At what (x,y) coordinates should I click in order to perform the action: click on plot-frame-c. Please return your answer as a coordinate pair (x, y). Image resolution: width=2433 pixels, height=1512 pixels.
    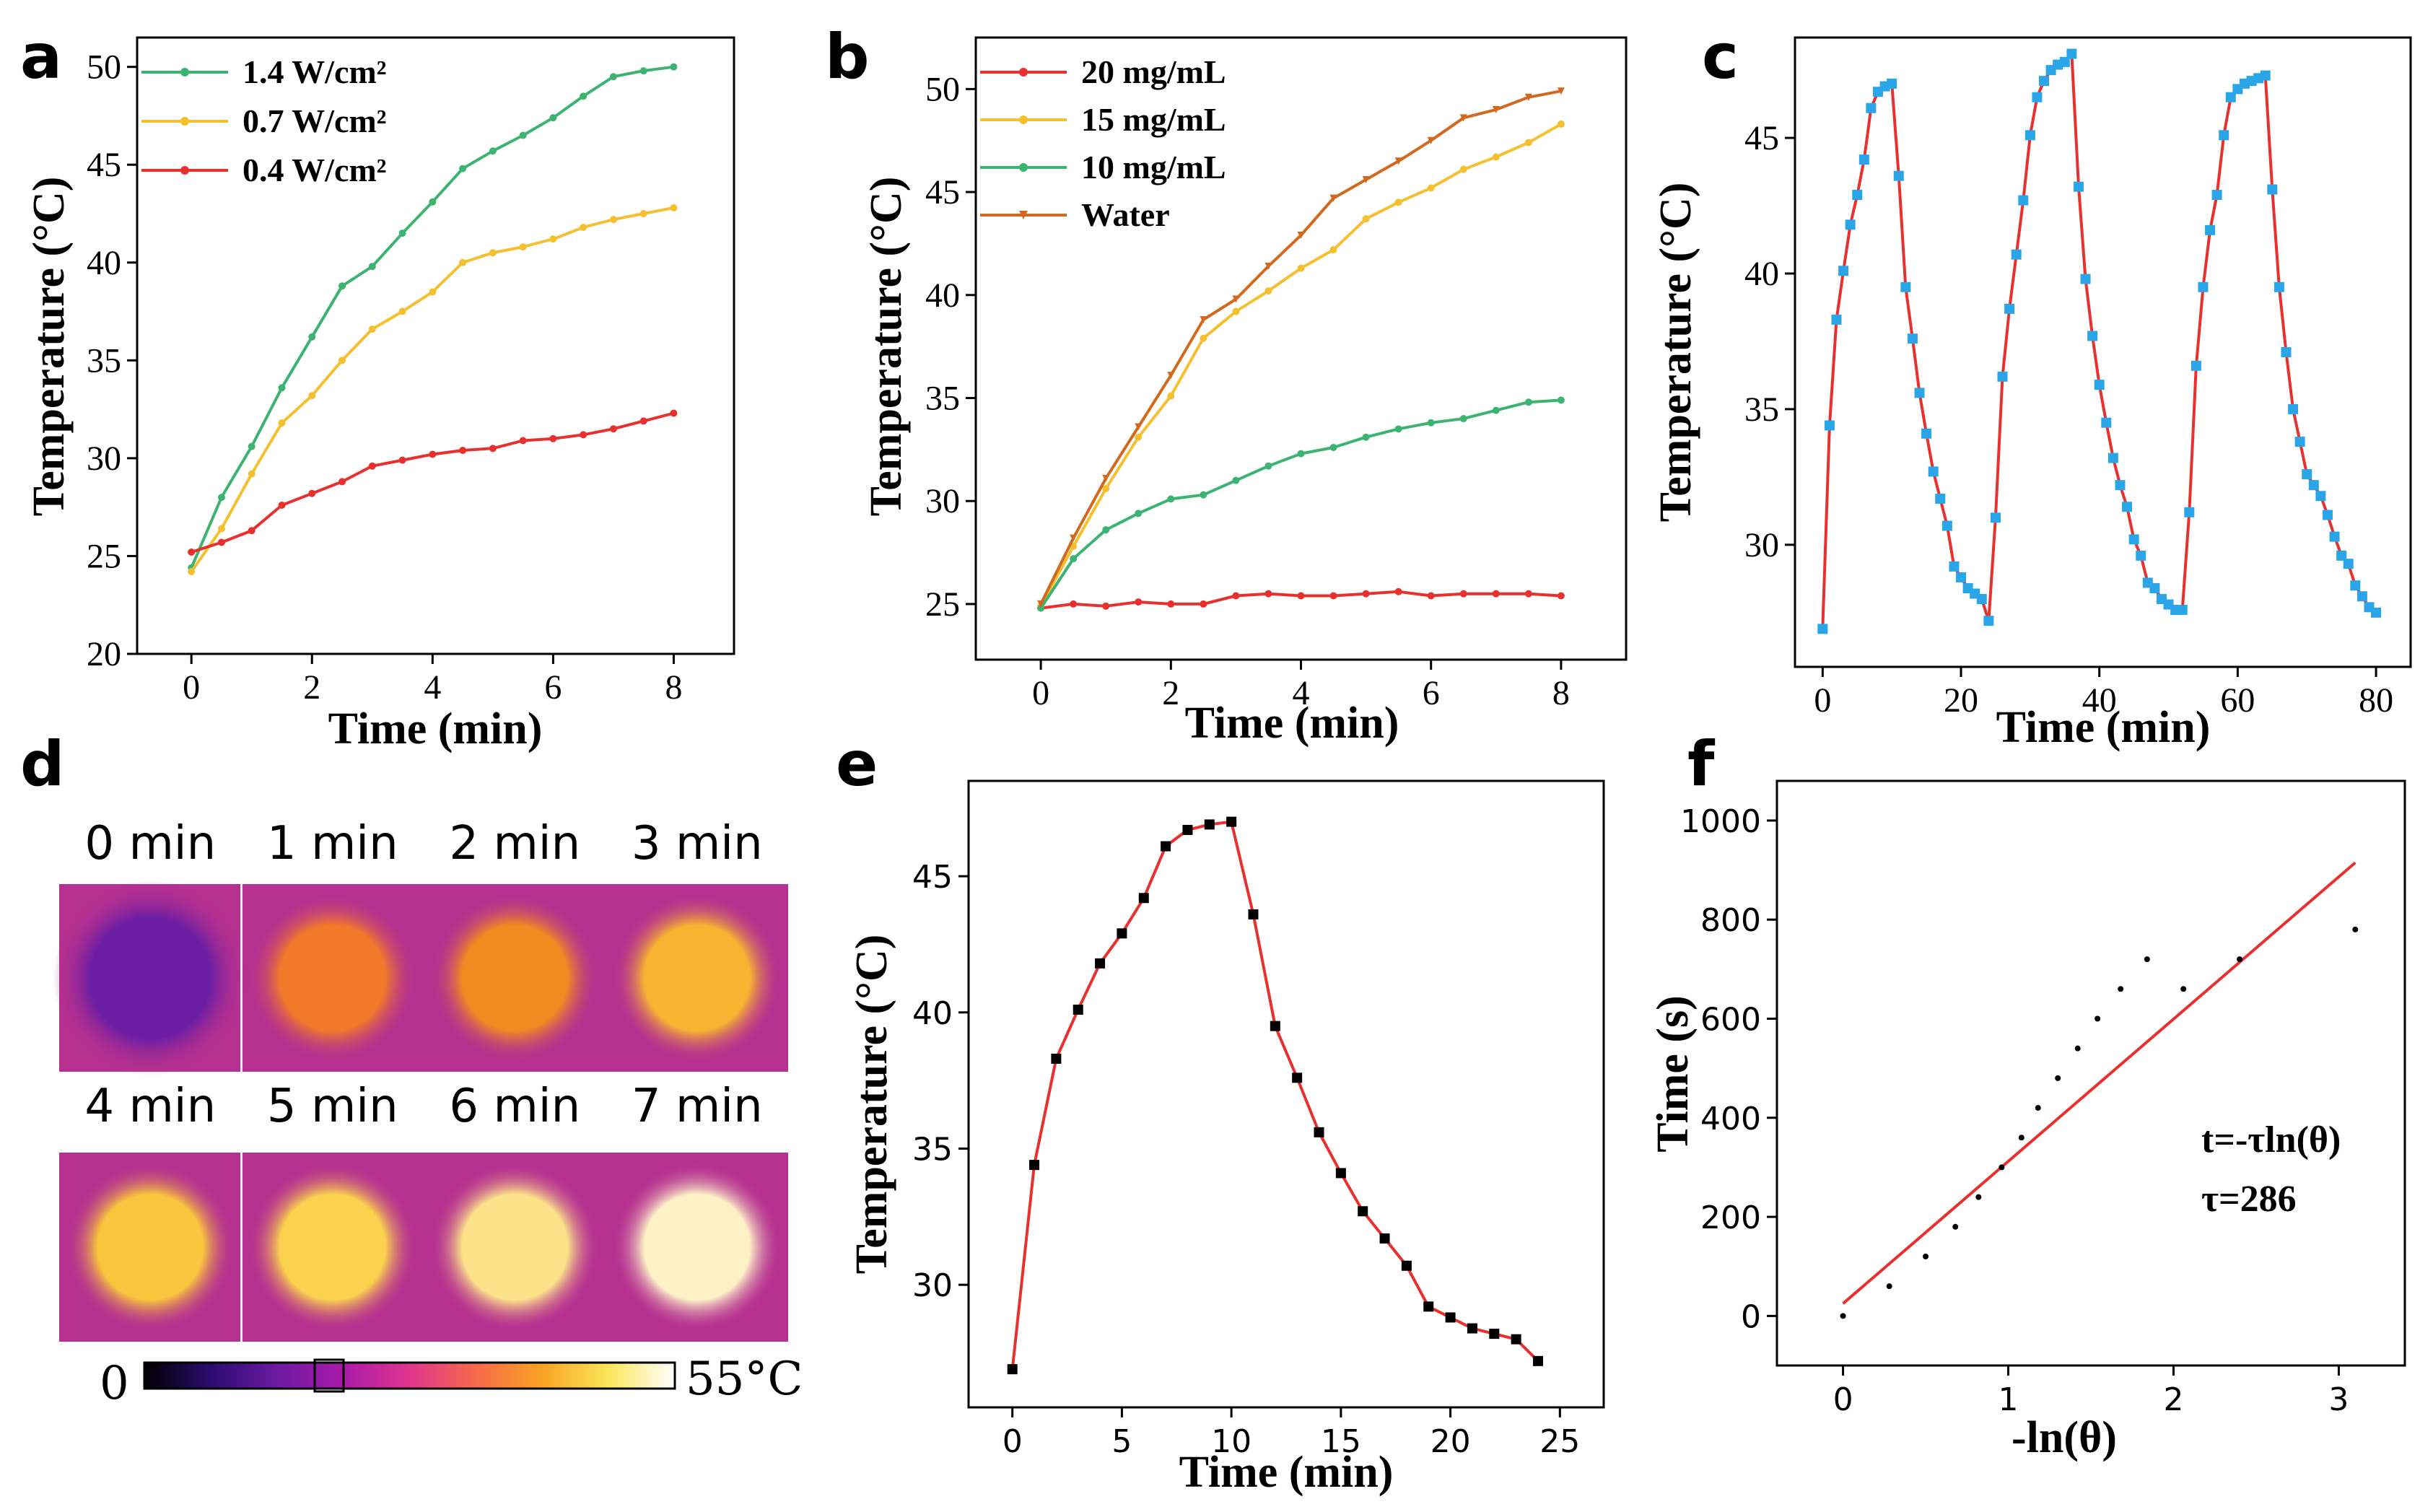
    Looking at the image, I should click on (2103, 352).